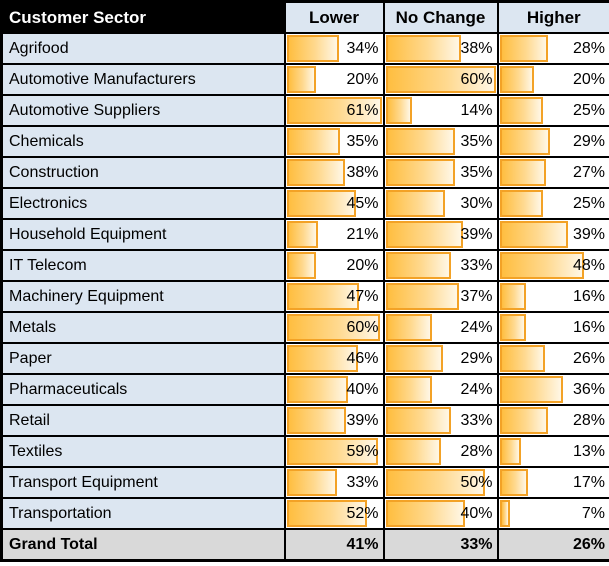  Describe the element at coordinates (440, 513) in the screenshot. I see `no_change-value-cell: 40%` at that location.